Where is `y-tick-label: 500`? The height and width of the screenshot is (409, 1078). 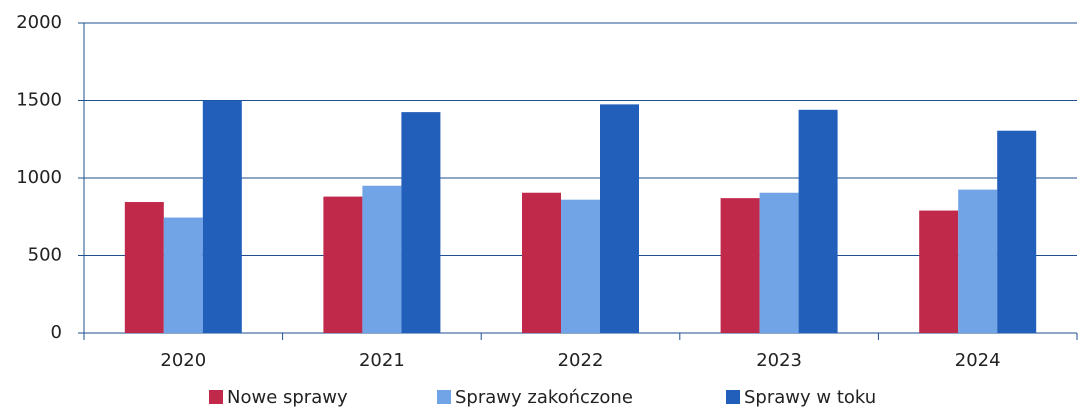
y-tick-label: 500 is located at coordinates (45, 255).